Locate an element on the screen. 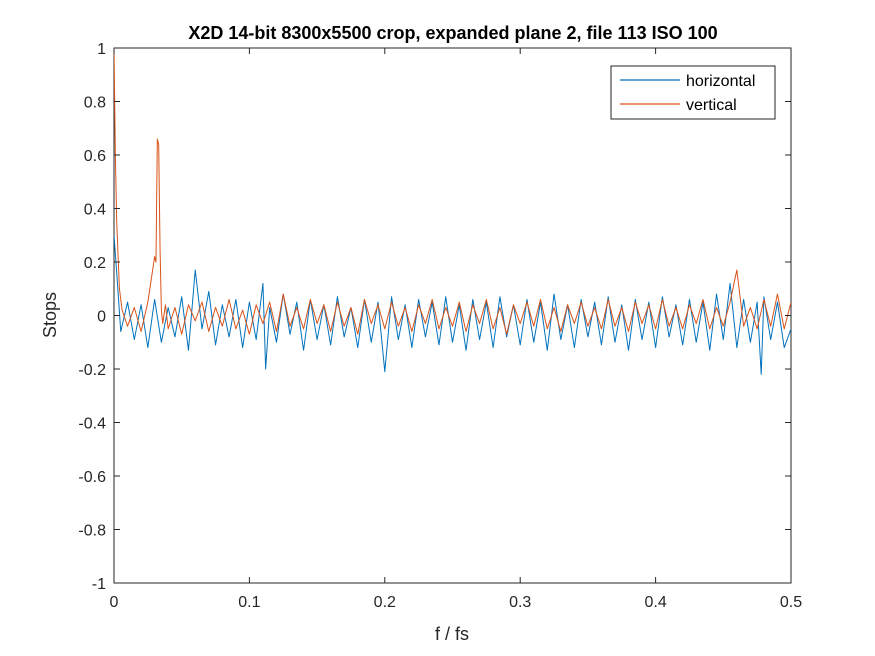  x-tick-label: 0.3 is located at coordinates (520, 602).